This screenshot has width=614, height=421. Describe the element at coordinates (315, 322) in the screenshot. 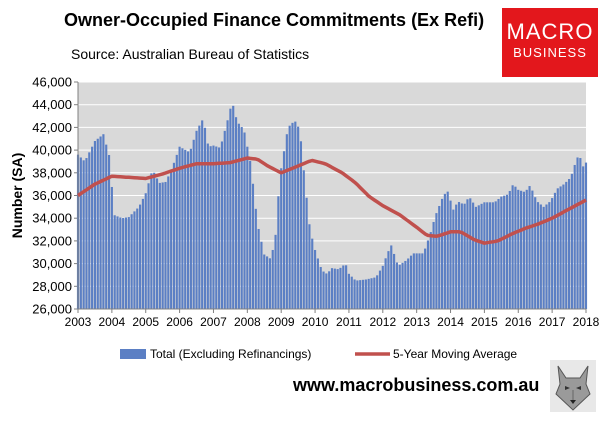

I see `x-tick-label: 2010` at that location.